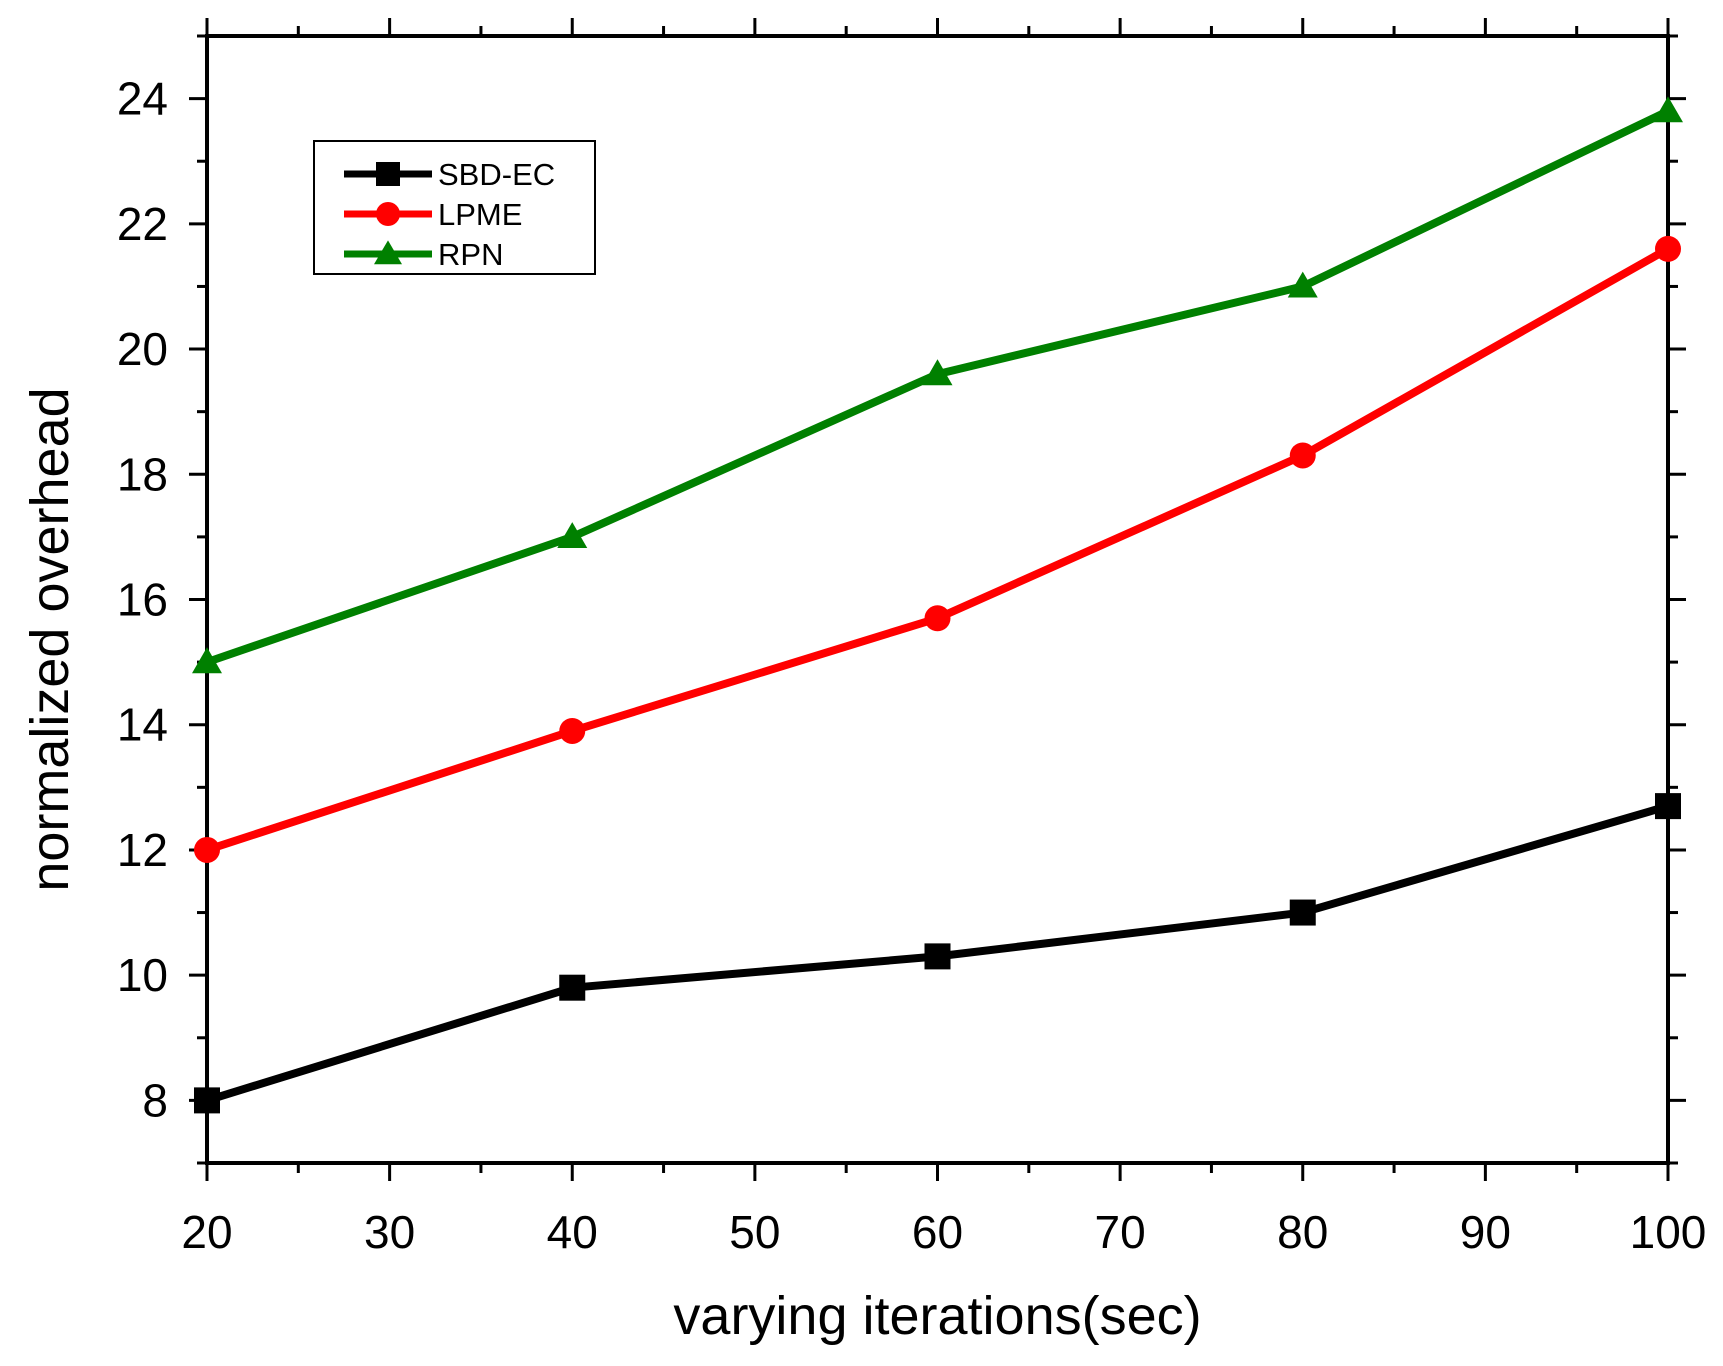  Describe the element at coordinates (1302, 1232) in the screenshot. I see `x-tick-label: 80` at that location.